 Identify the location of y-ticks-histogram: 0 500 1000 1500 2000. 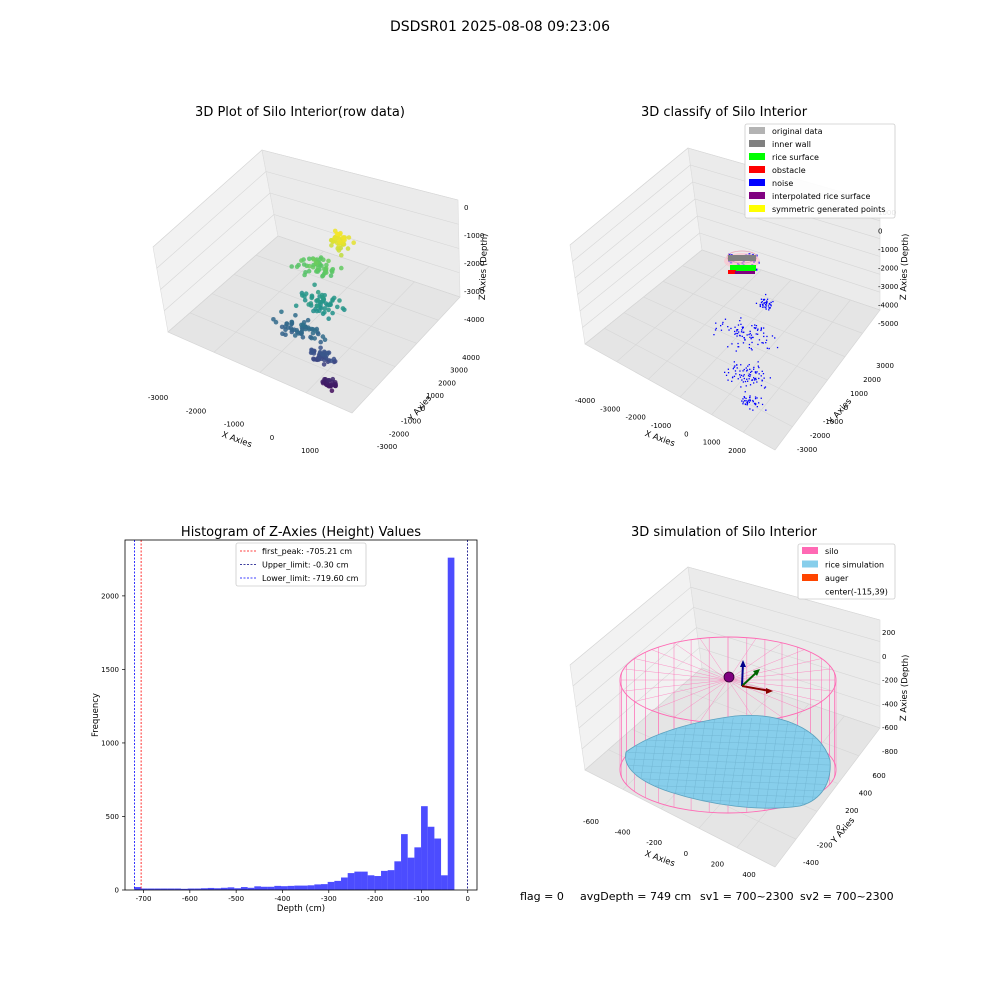
(113, 743).